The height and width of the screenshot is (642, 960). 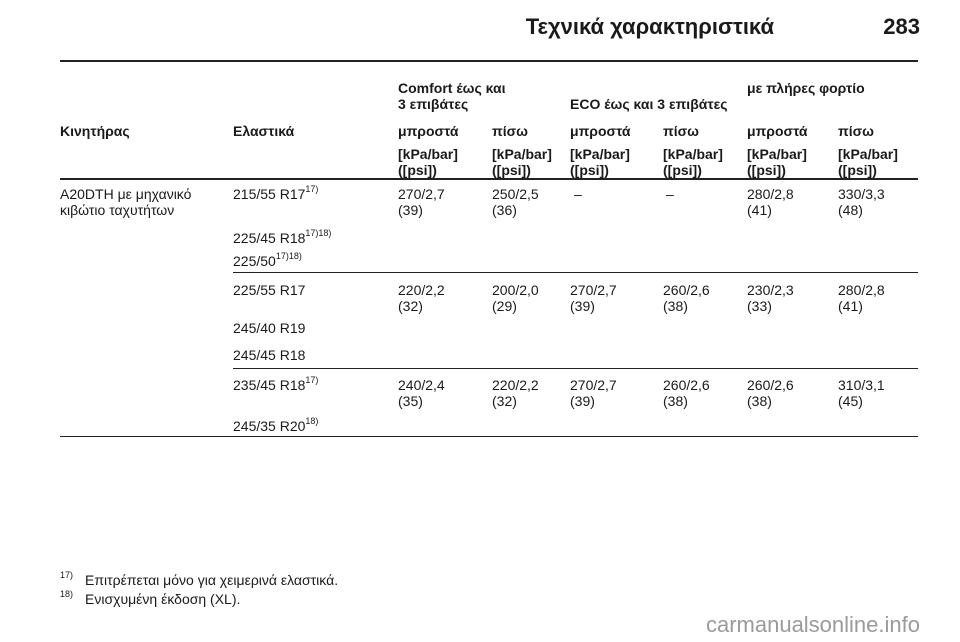 What do you see at coordinates (777, 131) in the screenshot?
I see `col-full-front: μπροστά` at bounding box center [777, 131].